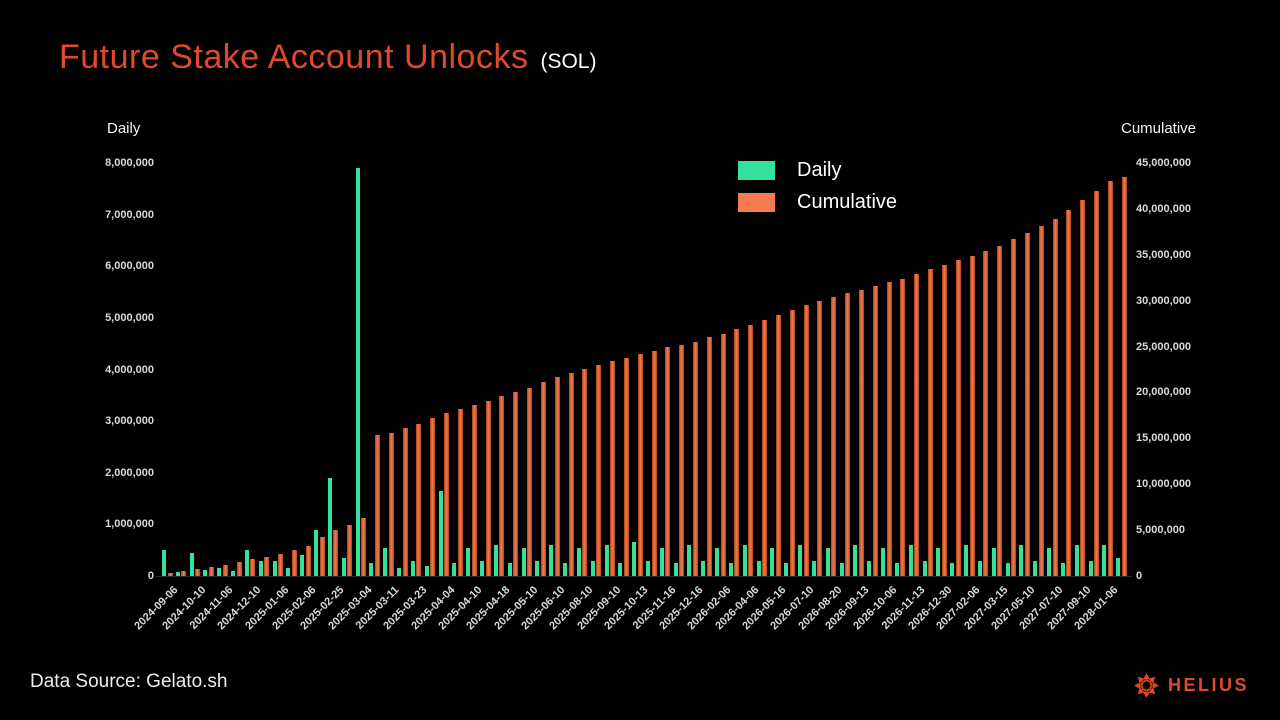 This screenshot has height=720, width=1280. Describe the element at coordinates (1159, 128) in the screenshot. I see `right-axis-title: Cumulative` at that location.